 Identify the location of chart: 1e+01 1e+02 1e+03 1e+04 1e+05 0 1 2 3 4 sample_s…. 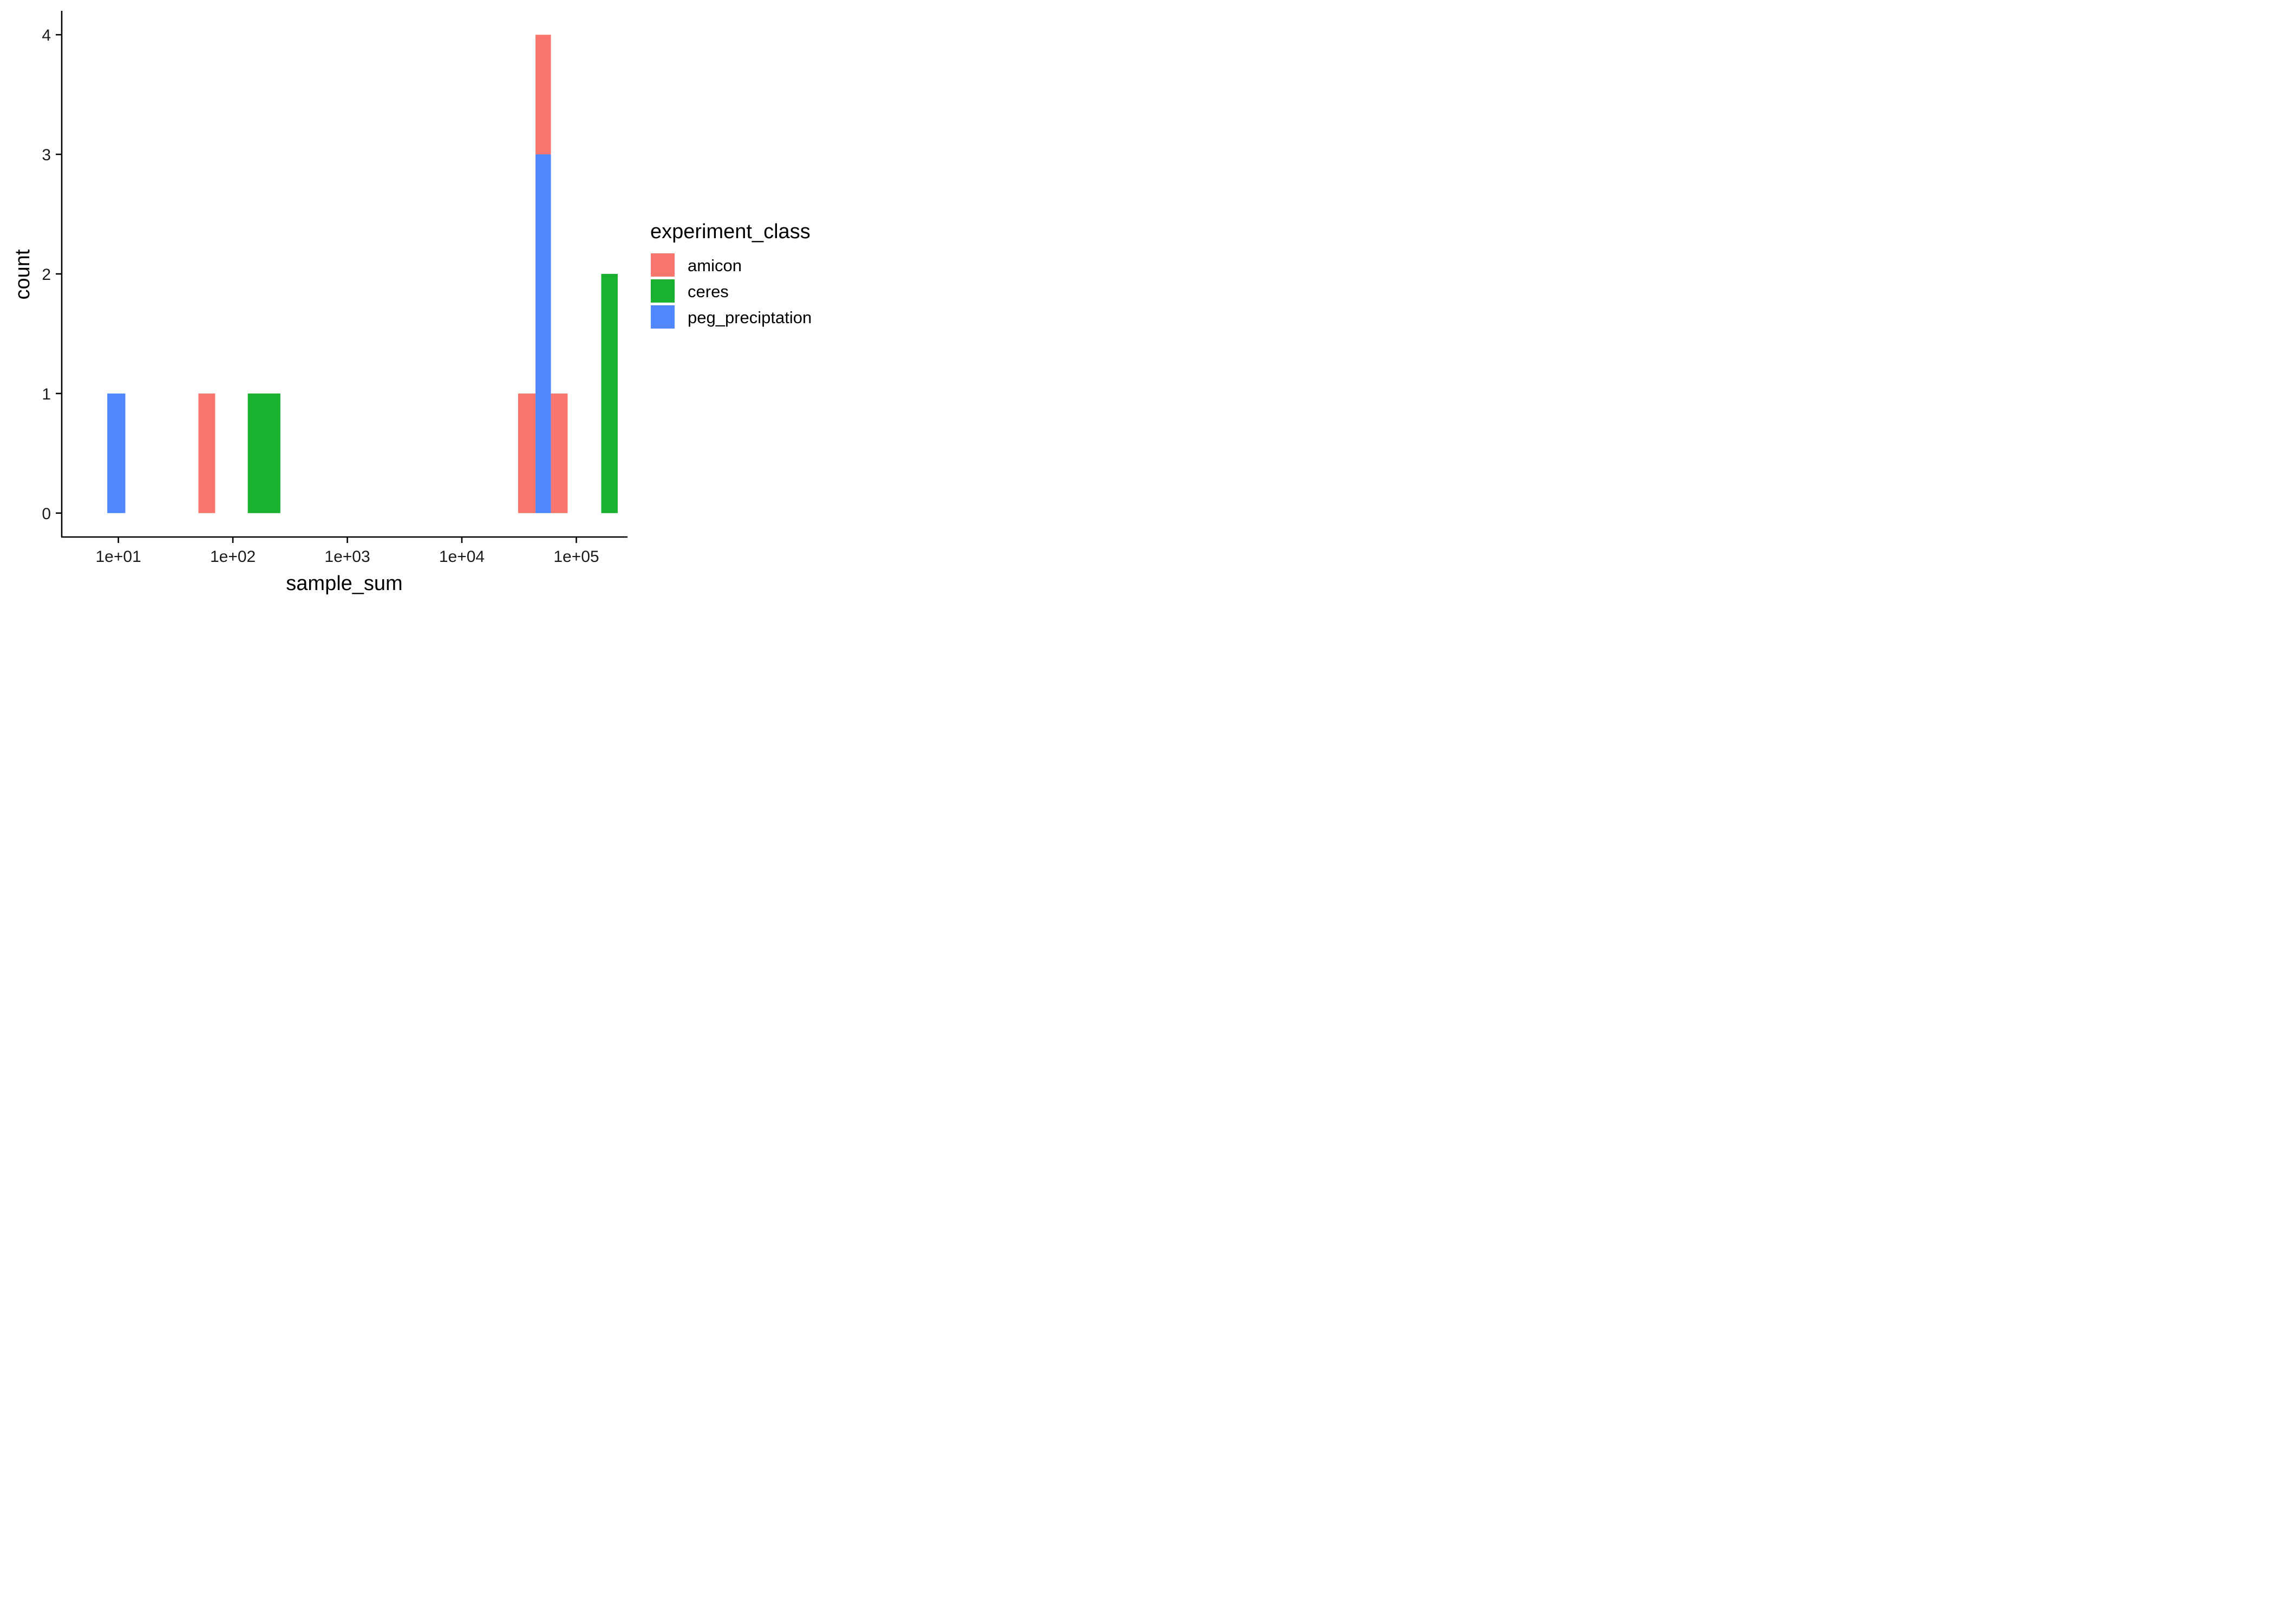
(412, 303).